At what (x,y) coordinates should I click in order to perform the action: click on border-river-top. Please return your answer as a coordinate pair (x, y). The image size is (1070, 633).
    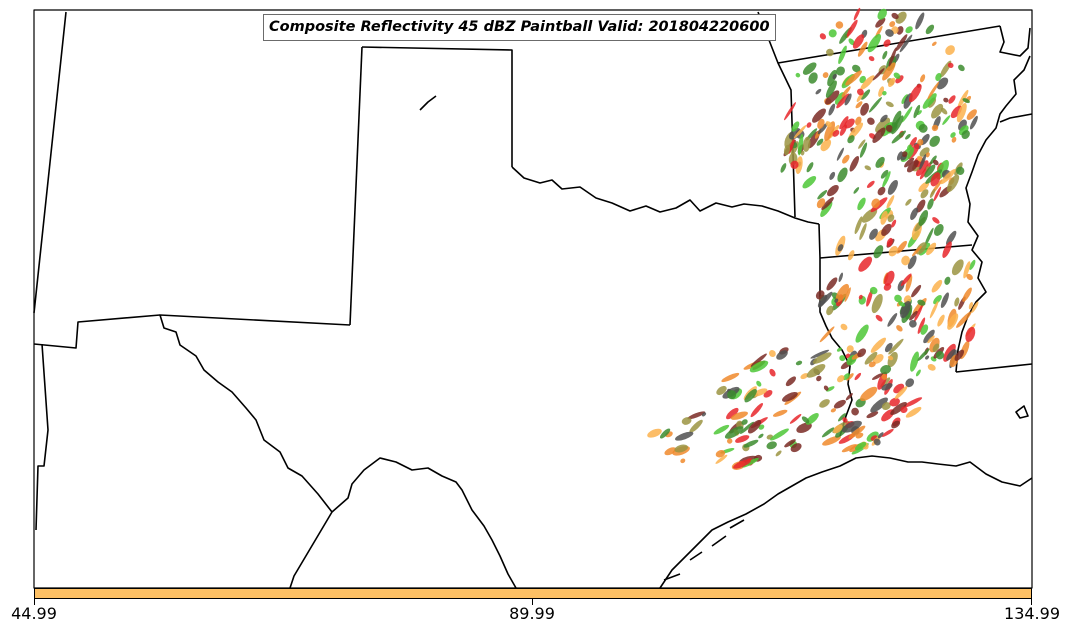
    Looking at the image, I should click on (1015, 41).